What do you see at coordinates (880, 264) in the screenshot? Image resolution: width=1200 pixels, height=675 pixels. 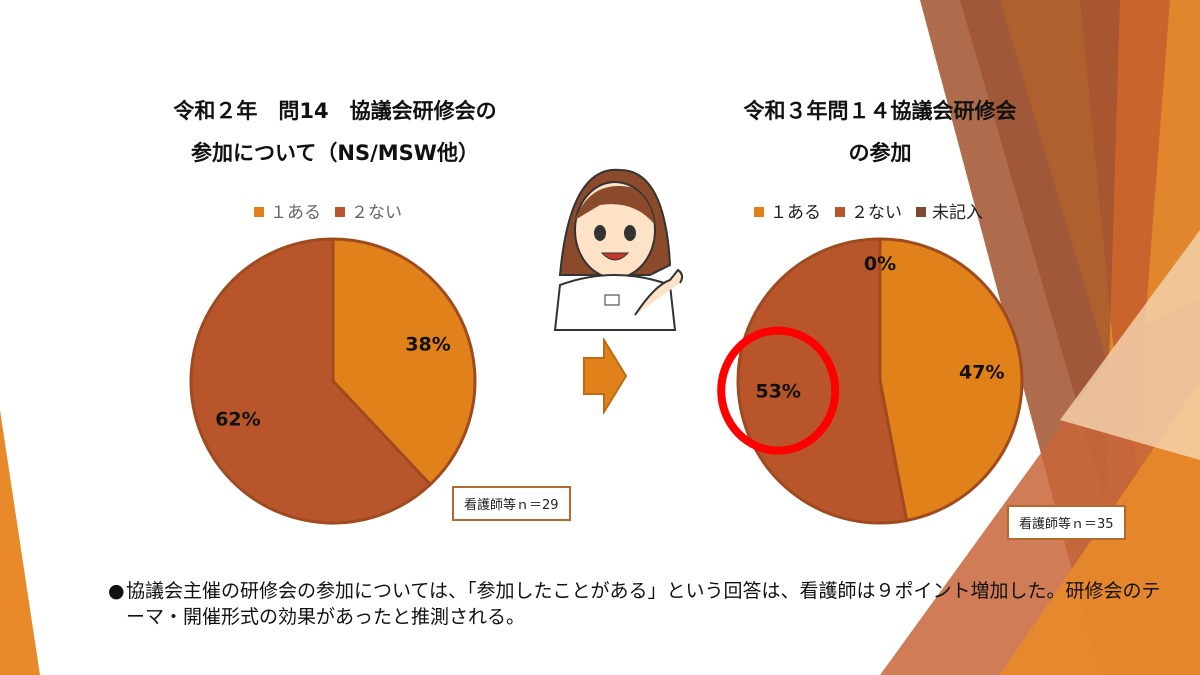 I see `data-label: 0%` at bounding box center [880, 264].